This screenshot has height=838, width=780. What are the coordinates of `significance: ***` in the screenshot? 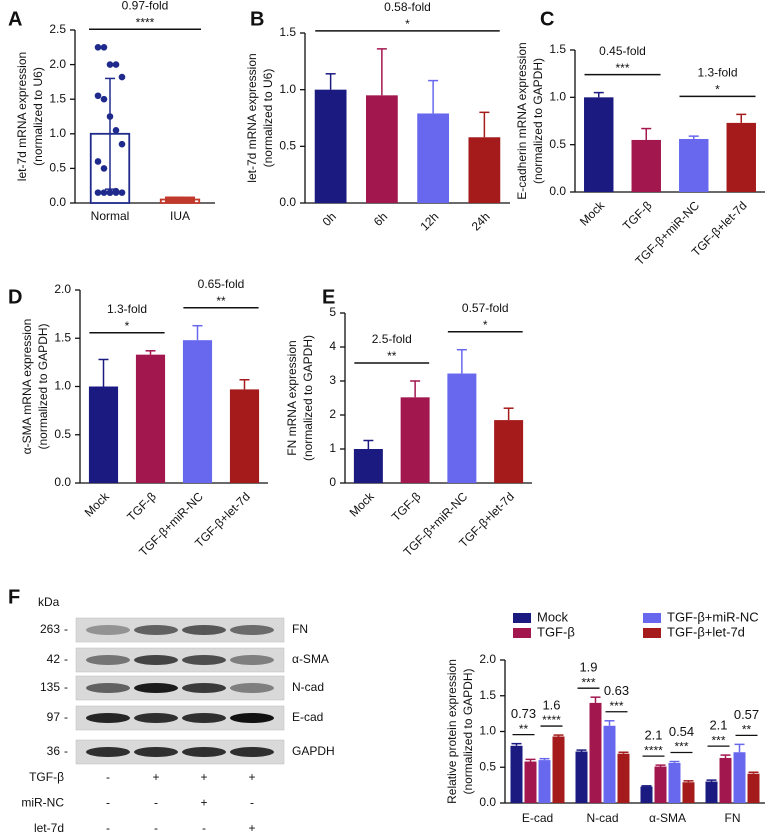 It's located at (622, 68).